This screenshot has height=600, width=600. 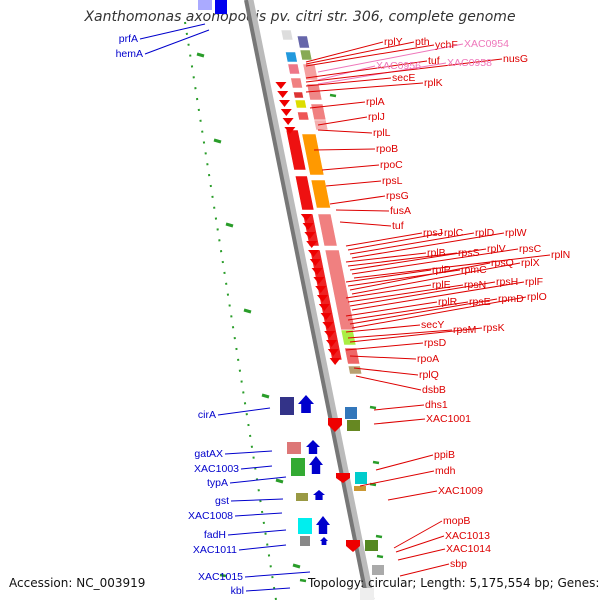 I want to click on gene-label-xac1001: XAC1001, so click(x=448, y=419).